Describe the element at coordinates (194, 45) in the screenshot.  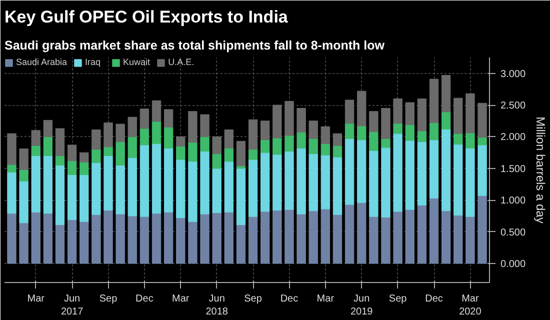
I see `chart-subtitle: Saudi grabs market share as total shipments fall to 8-month low` at that location.